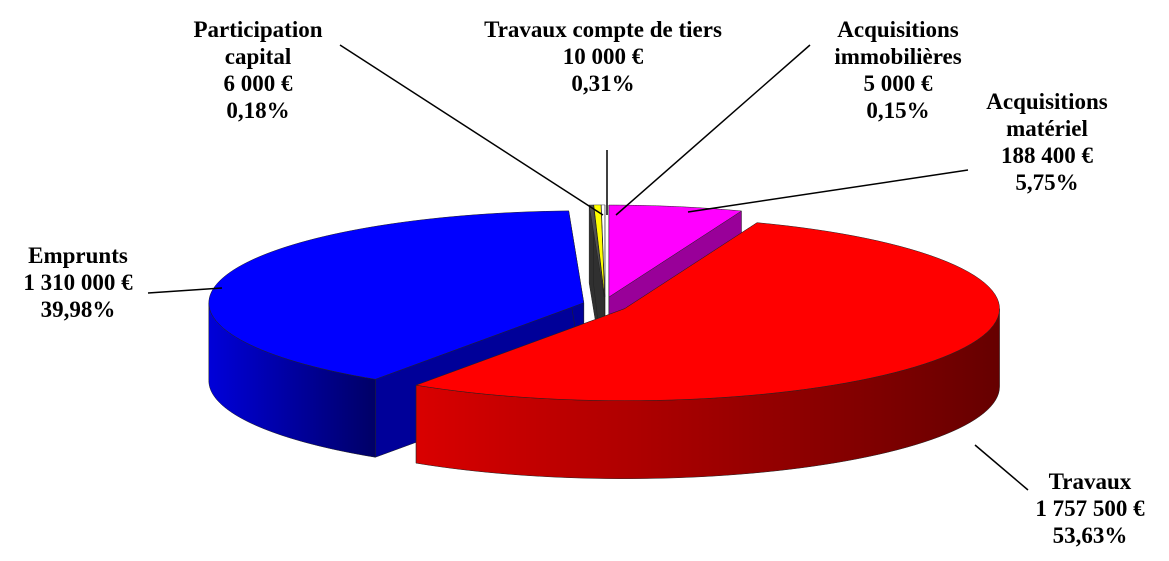 This screenshot has width=1169, height=561. What do you see at coordinates (898, 110) in the screenshot?
I see `label-percent: 0,15%` at bounding box center [898, 110].